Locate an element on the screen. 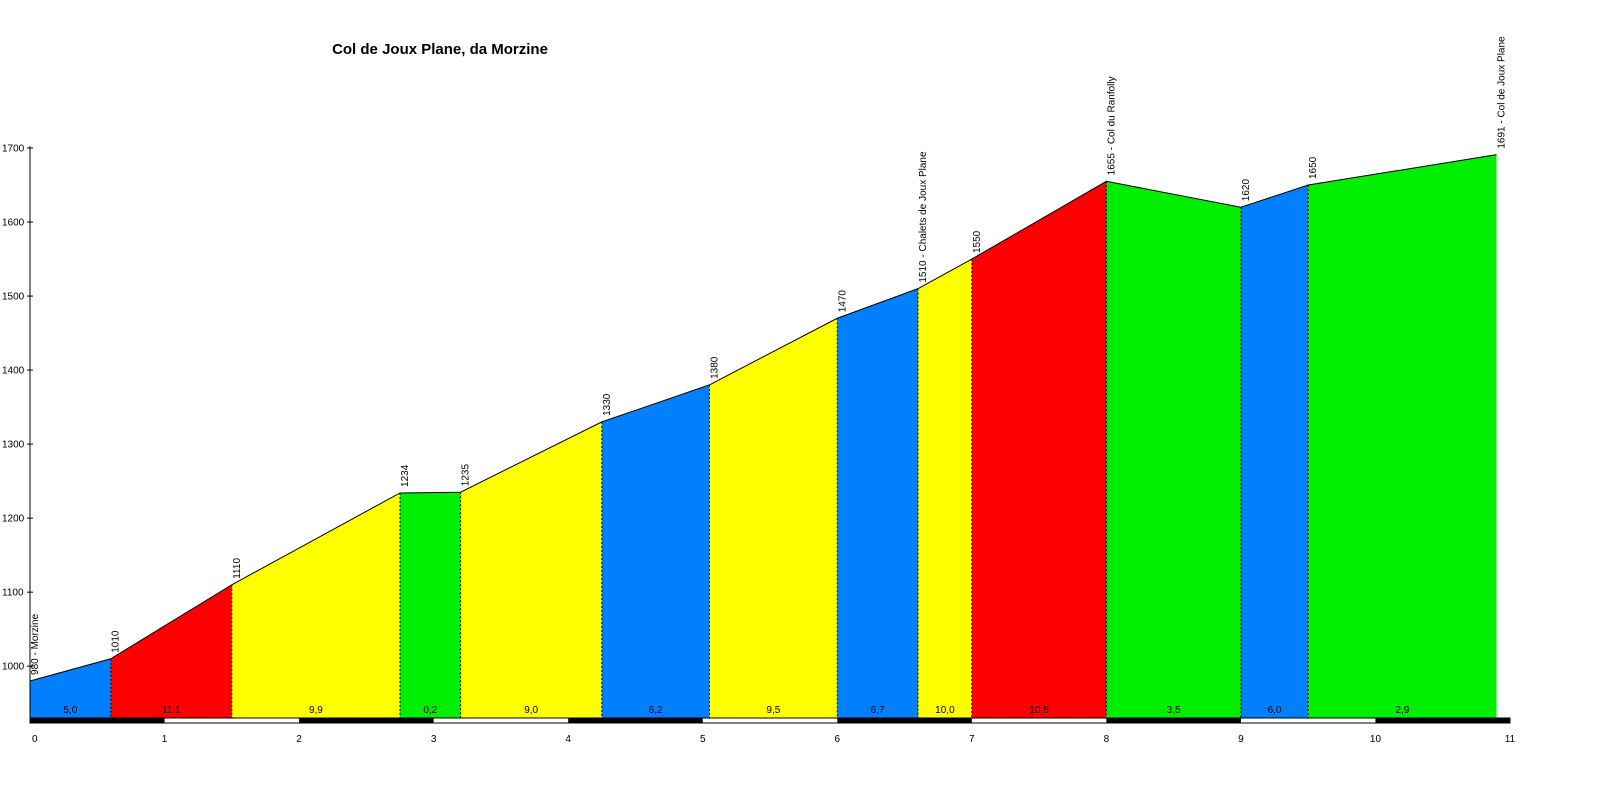 The image size is (1600, 800). x-tick-label-4: 4 is located at coordinates (568, 739).